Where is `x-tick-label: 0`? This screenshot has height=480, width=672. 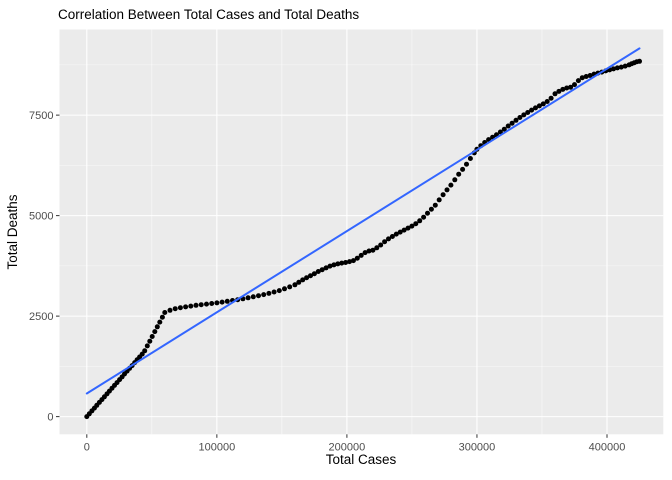
x-tick-label: 0 is located at coordinates (87, 447).